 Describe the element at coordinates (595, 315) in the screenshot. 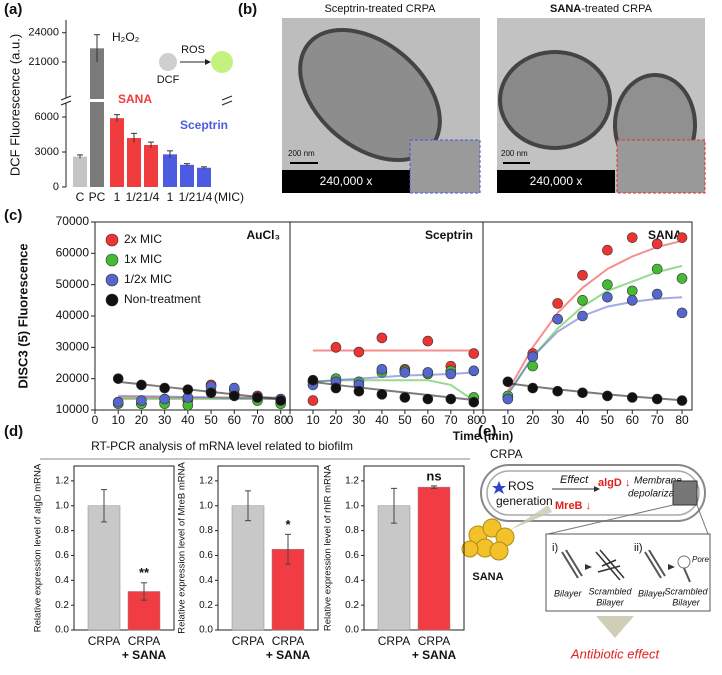

I see `fit-line` at that location.